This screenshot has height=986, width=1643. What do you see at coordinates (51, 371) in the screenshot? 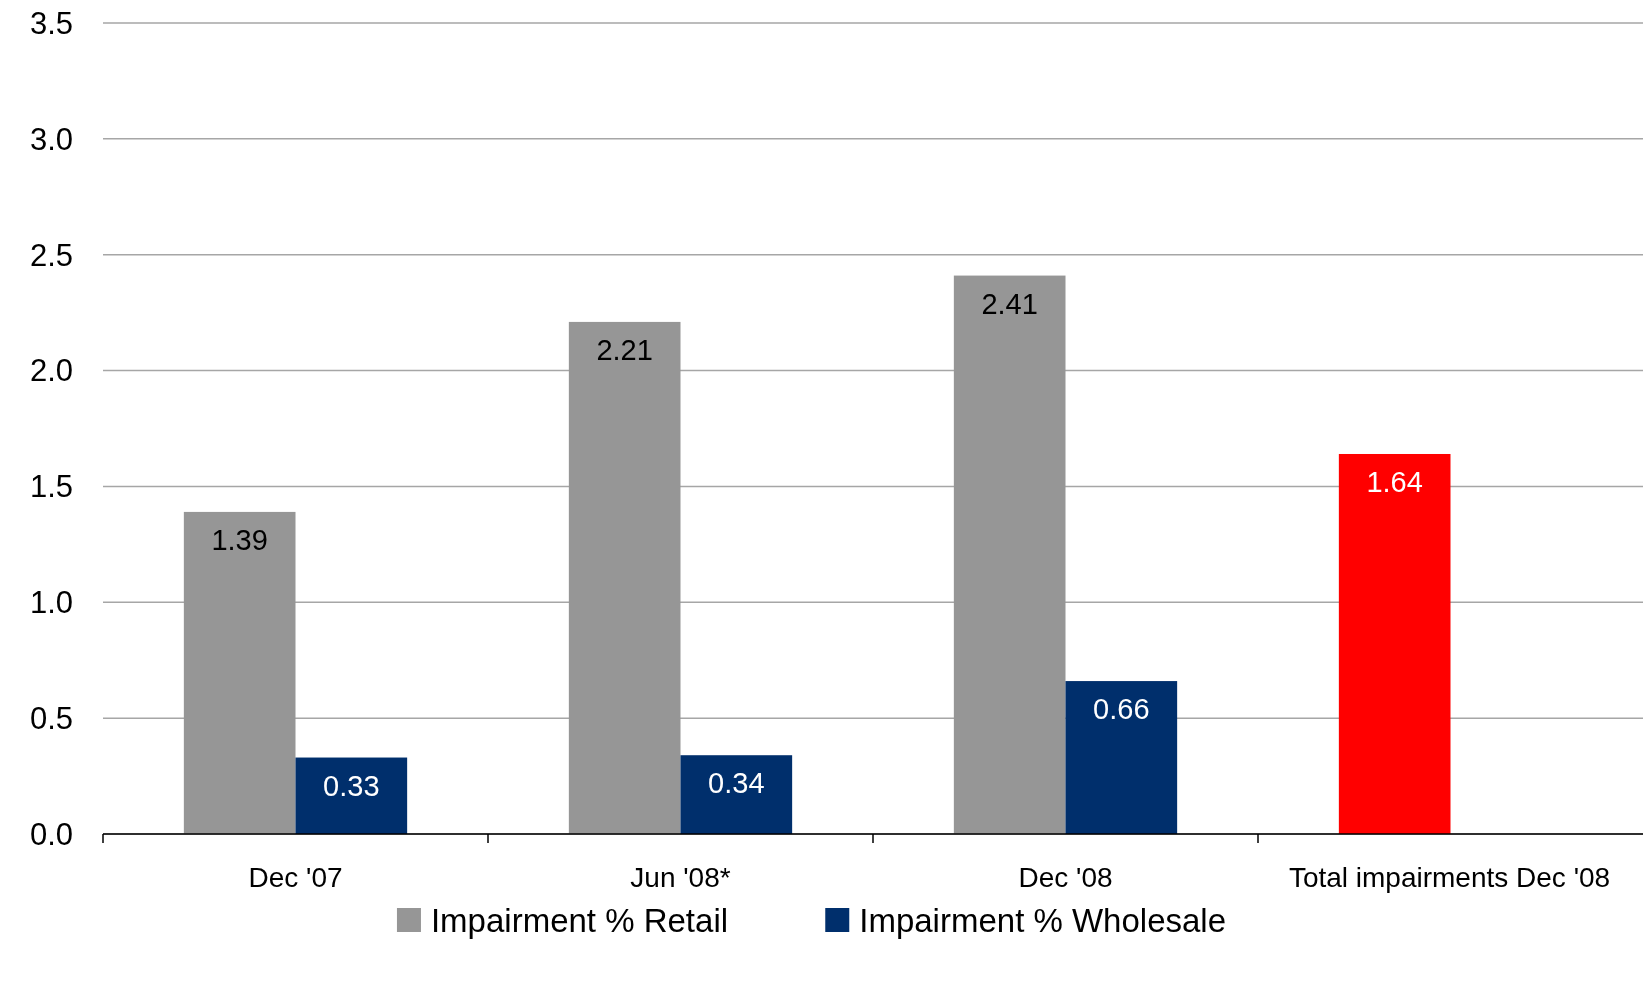
I see `y-tick-label: 2.0` at bounding box center [51, 371].